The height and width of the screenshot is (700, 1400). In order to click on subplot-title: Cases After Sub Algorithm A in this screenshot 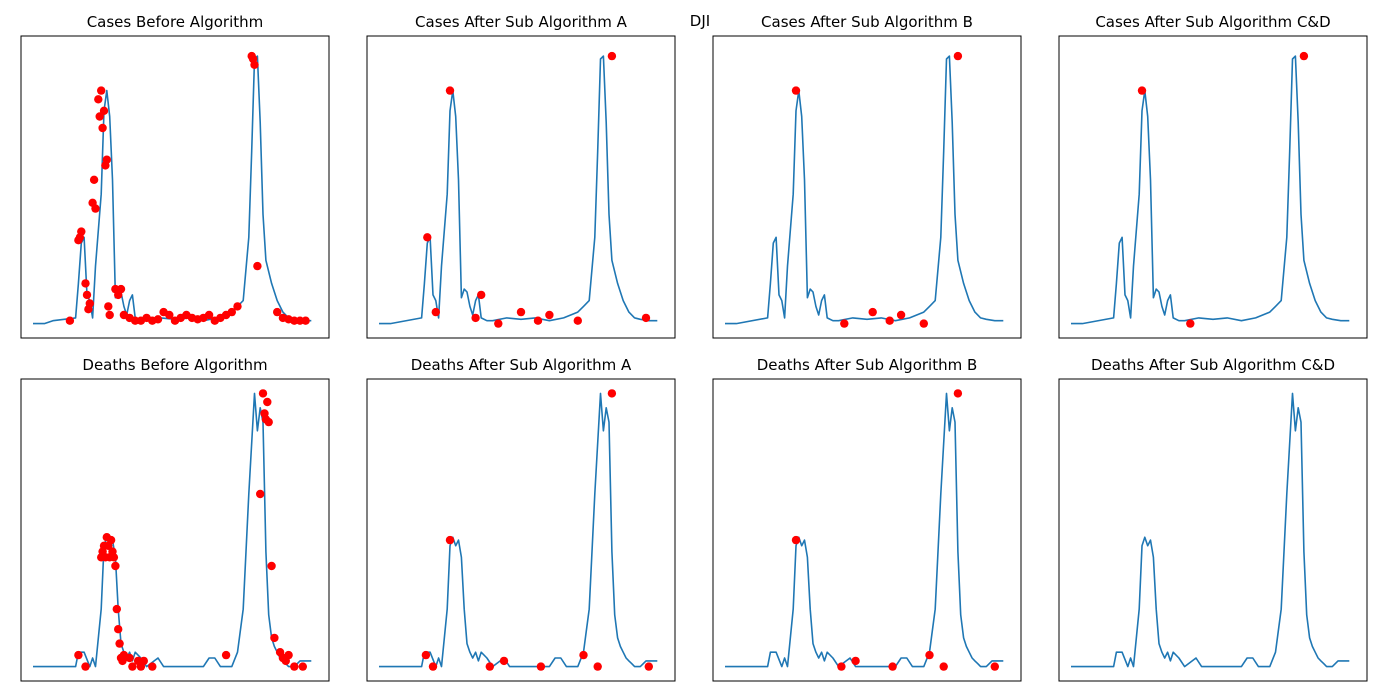, I will do `click(521, 22)`.